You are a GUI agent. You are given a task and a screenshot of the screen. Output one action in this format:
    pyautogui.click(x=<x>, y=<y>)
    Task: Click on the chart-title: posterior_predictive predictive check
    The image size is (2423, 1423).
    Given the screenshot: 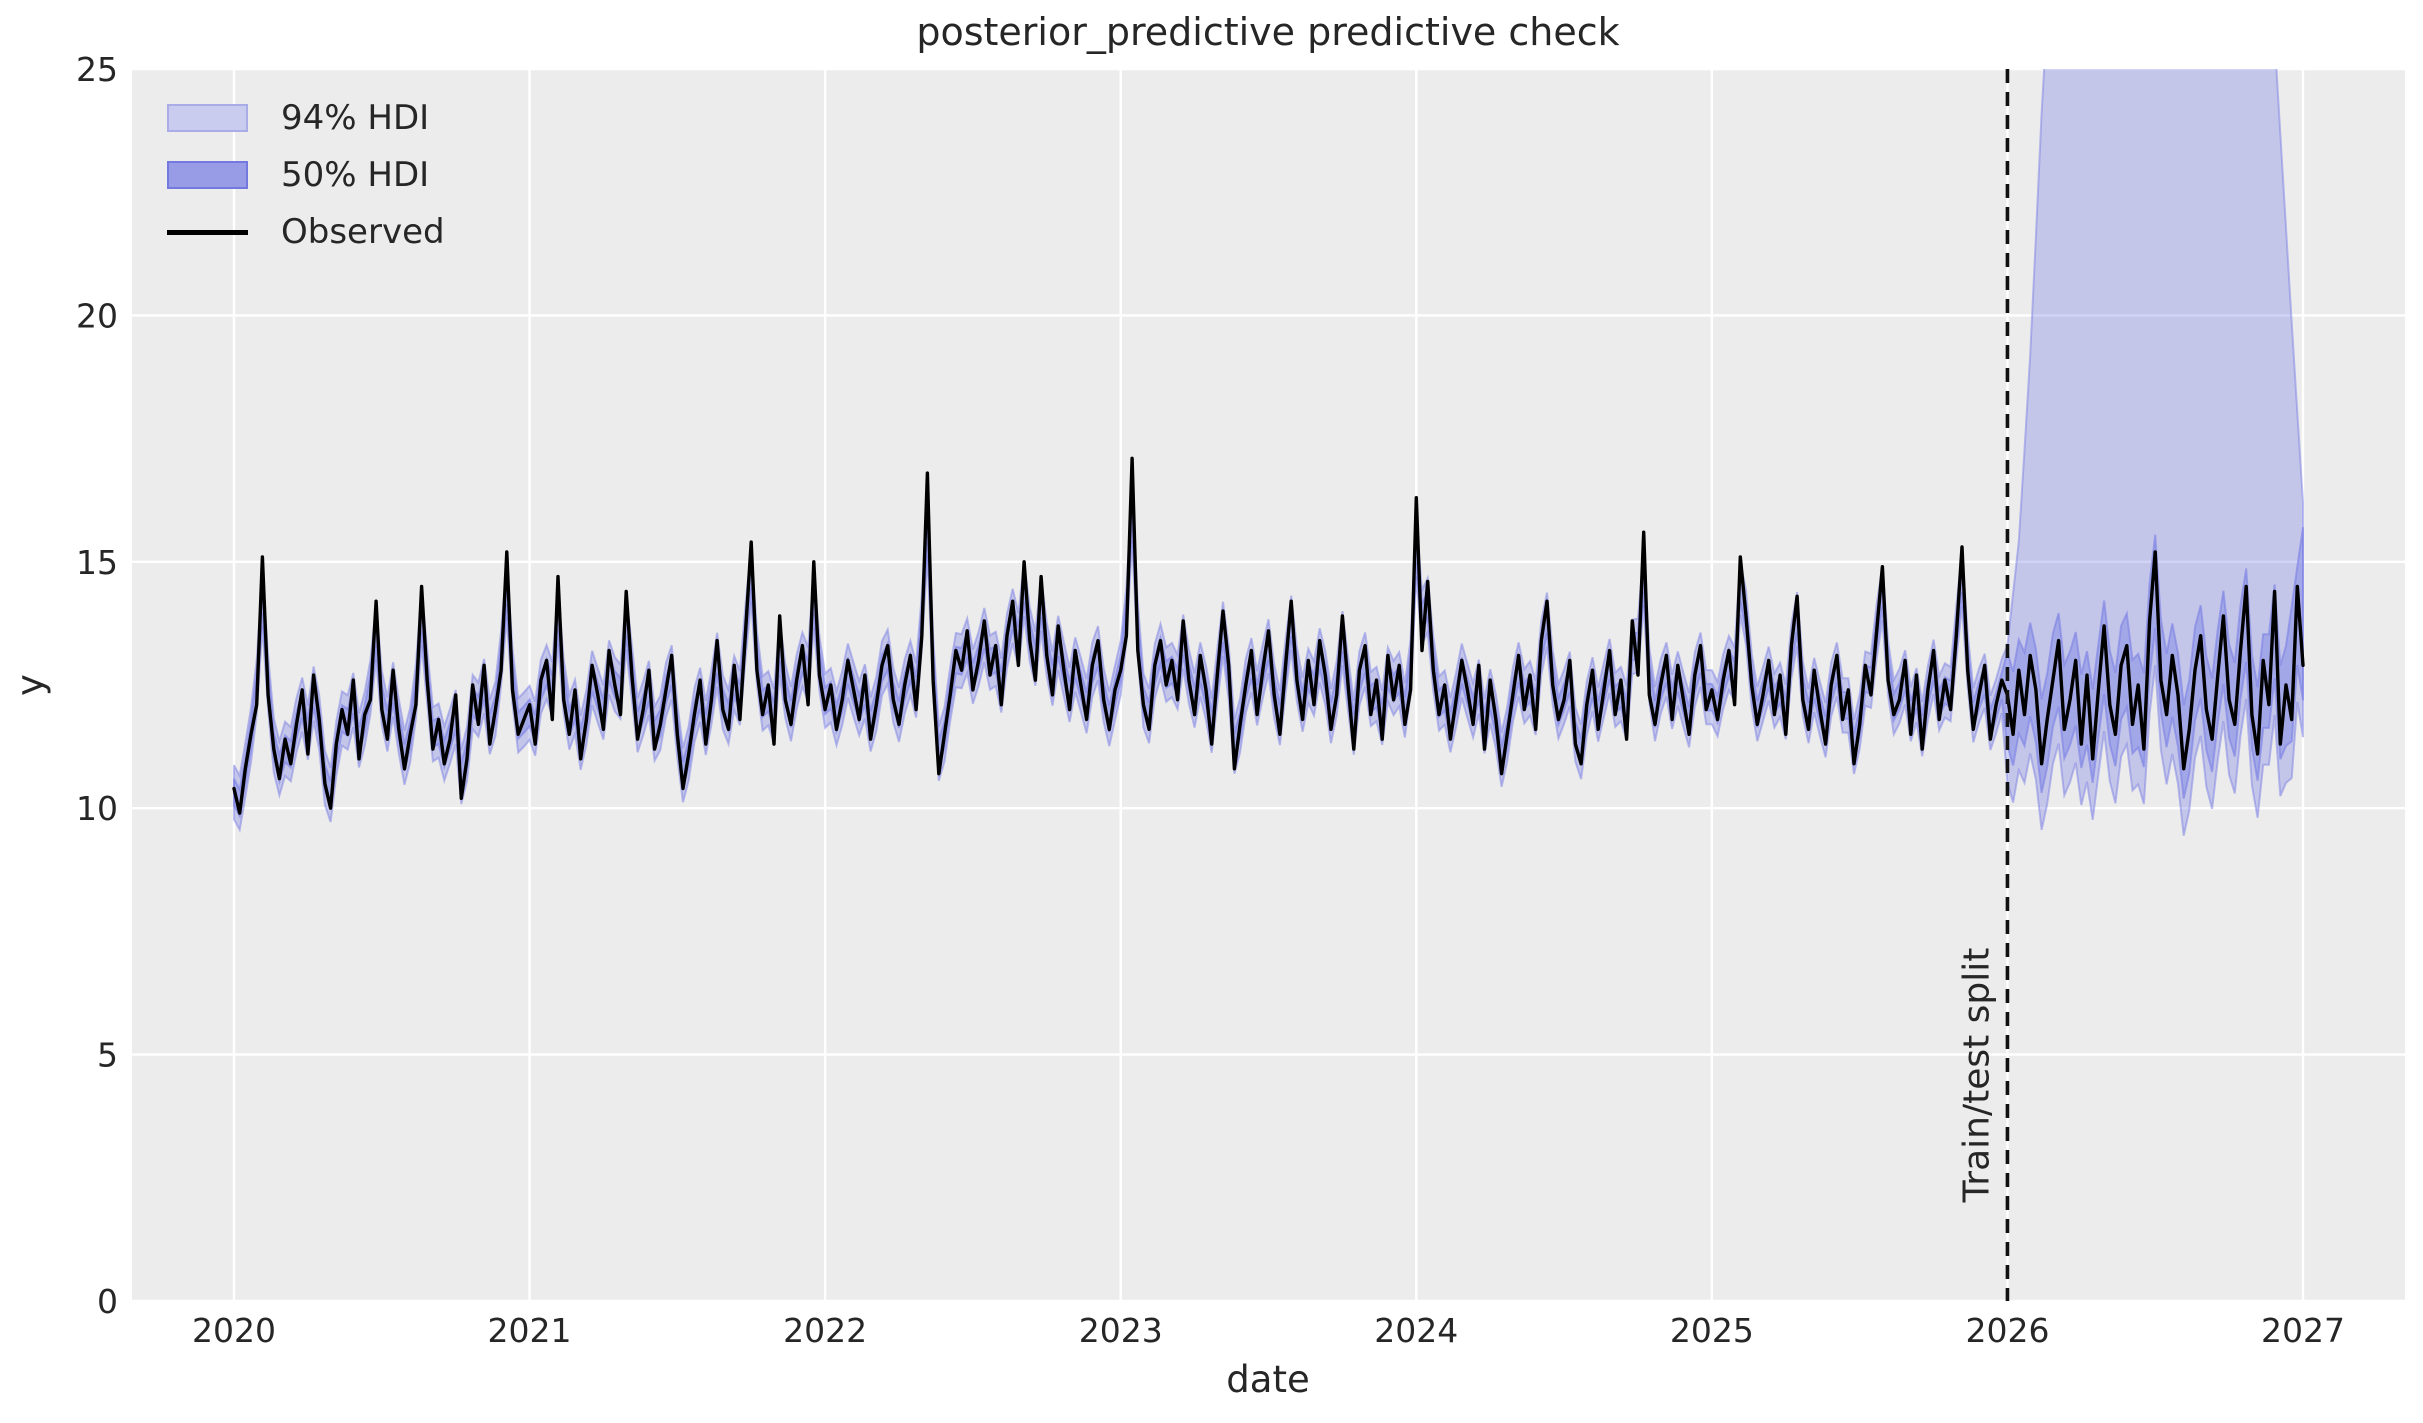 What is the action you would take?
    pyautogui.click(x=1268, y=32)
    